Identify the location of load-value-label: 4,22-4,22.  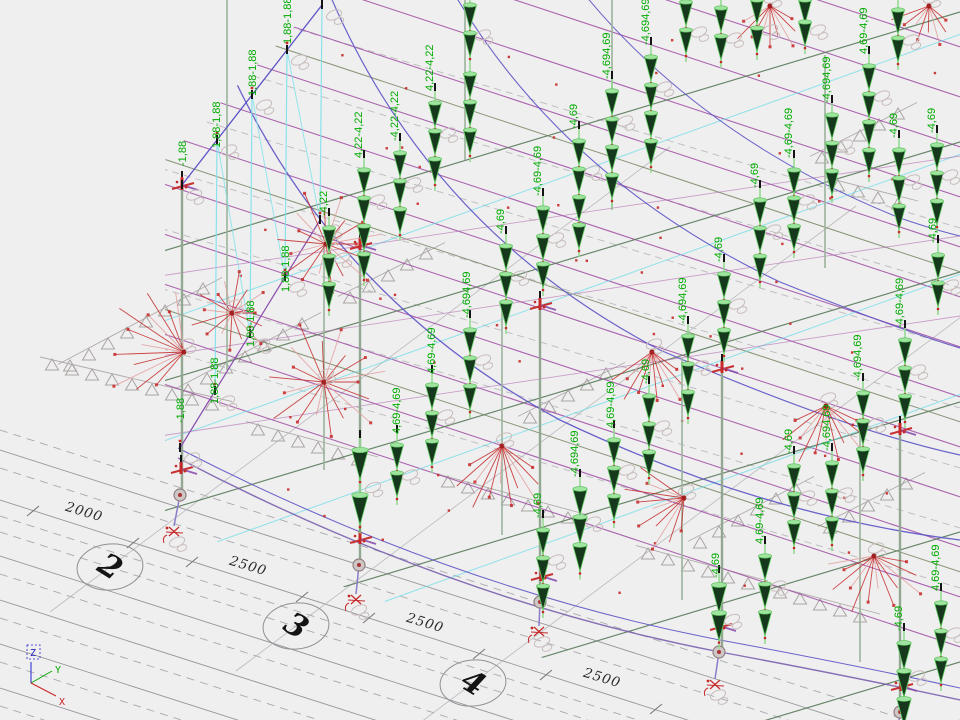
(359, 135).